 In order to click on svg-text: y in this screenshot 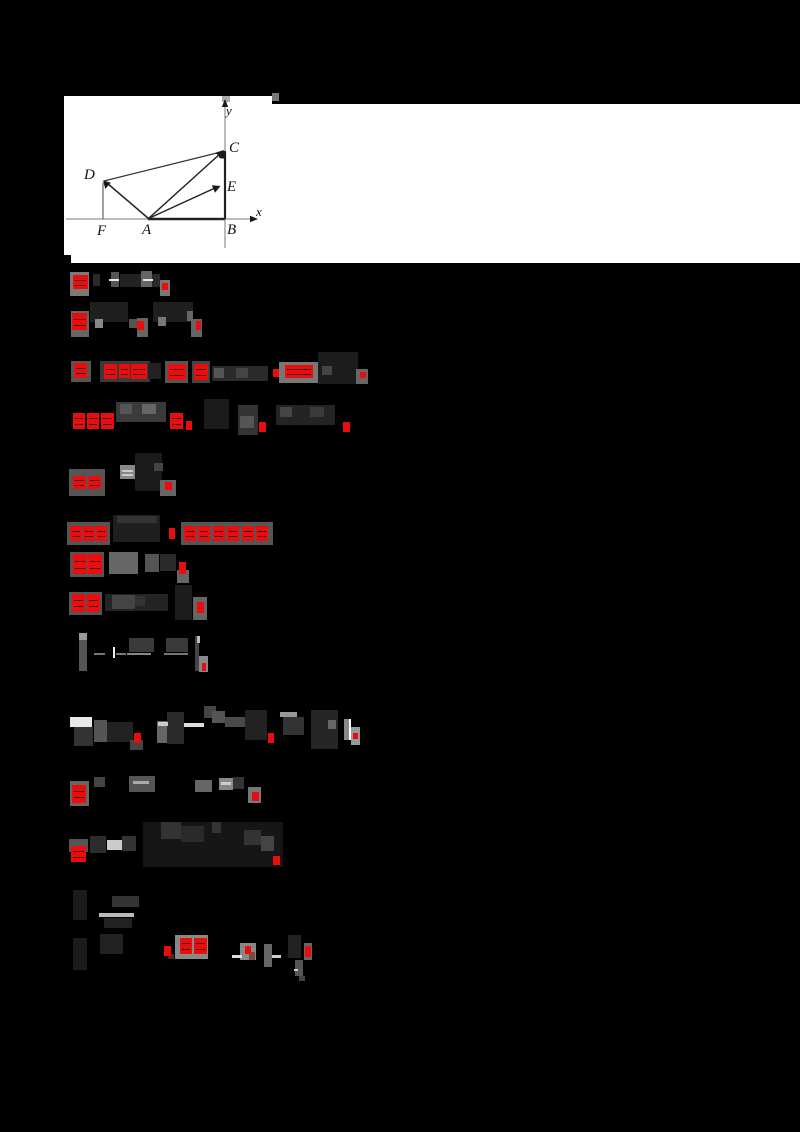, I will do `click(228, 110)`.